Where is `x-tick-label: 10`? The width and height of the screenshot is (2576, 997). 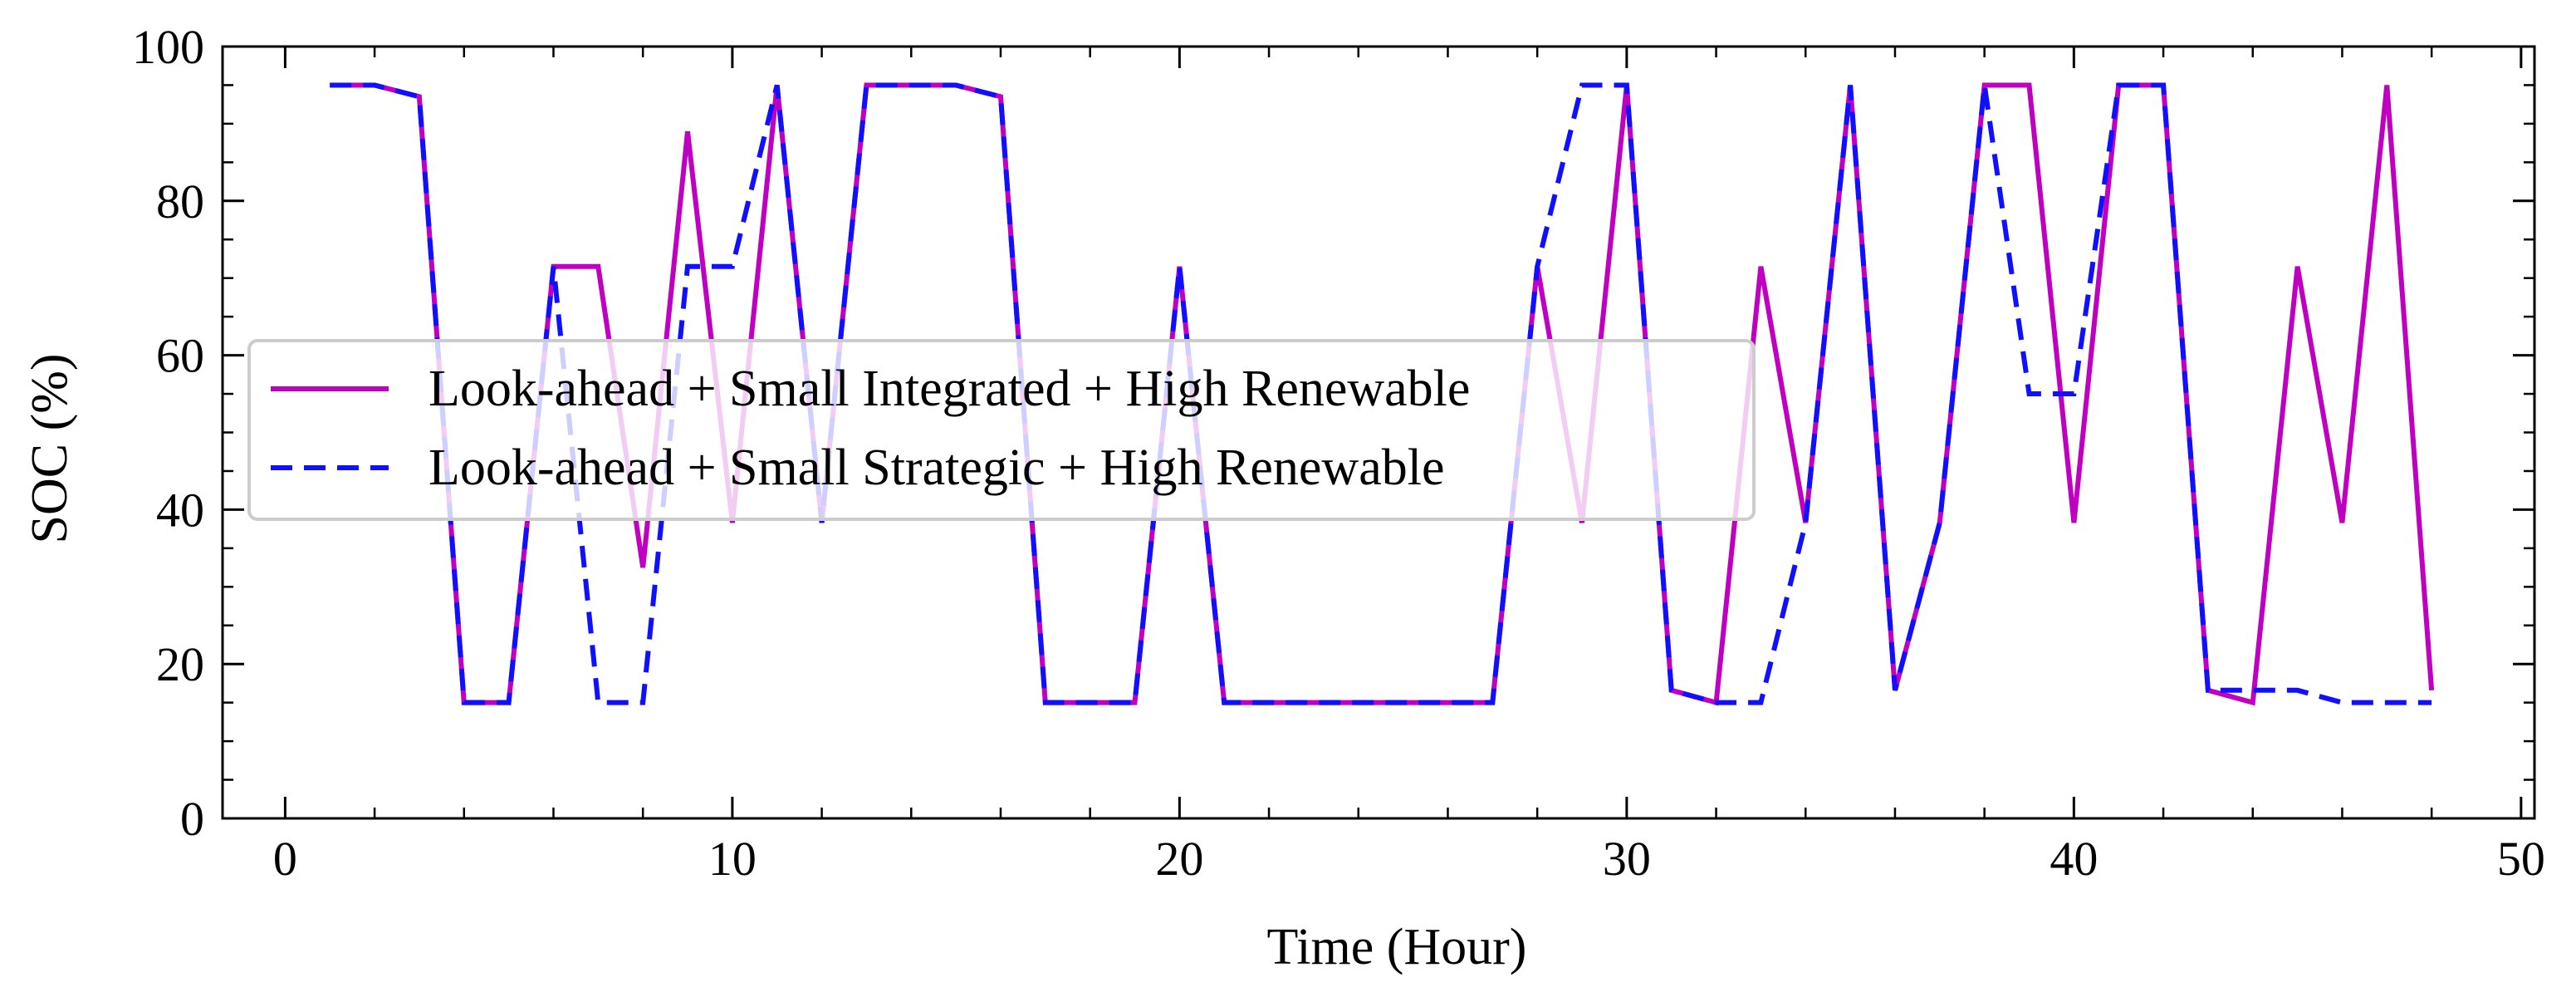 x-tick-label: 10 is located at coordinates (732, 859).